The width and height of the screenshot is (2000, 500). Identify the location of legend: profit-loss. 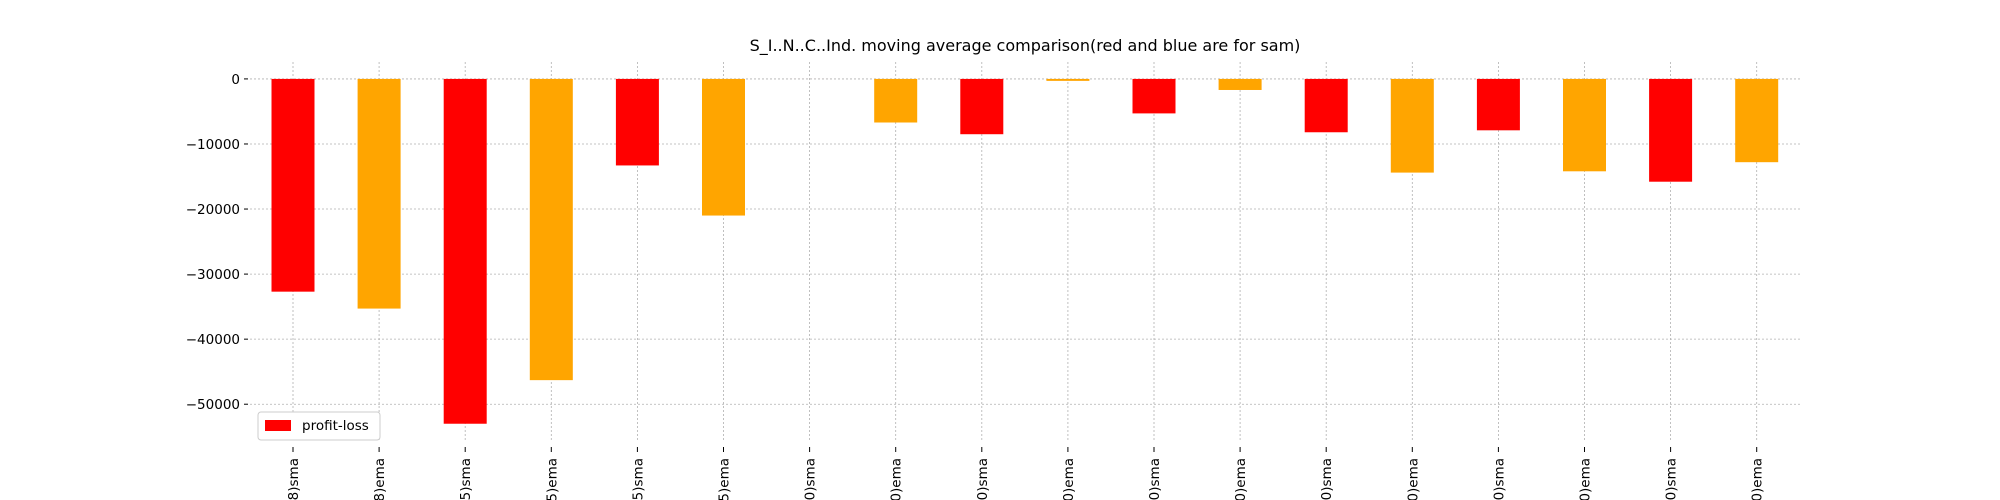
(319, 426).